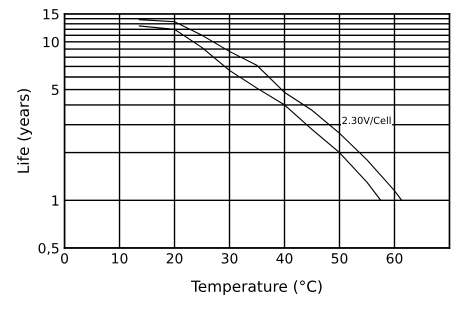 The height and width of the screenshot is (310, 461). Describe the element at coordinates (64, 258) in the screenshot. I see `x-tick-label: 0` at that location.